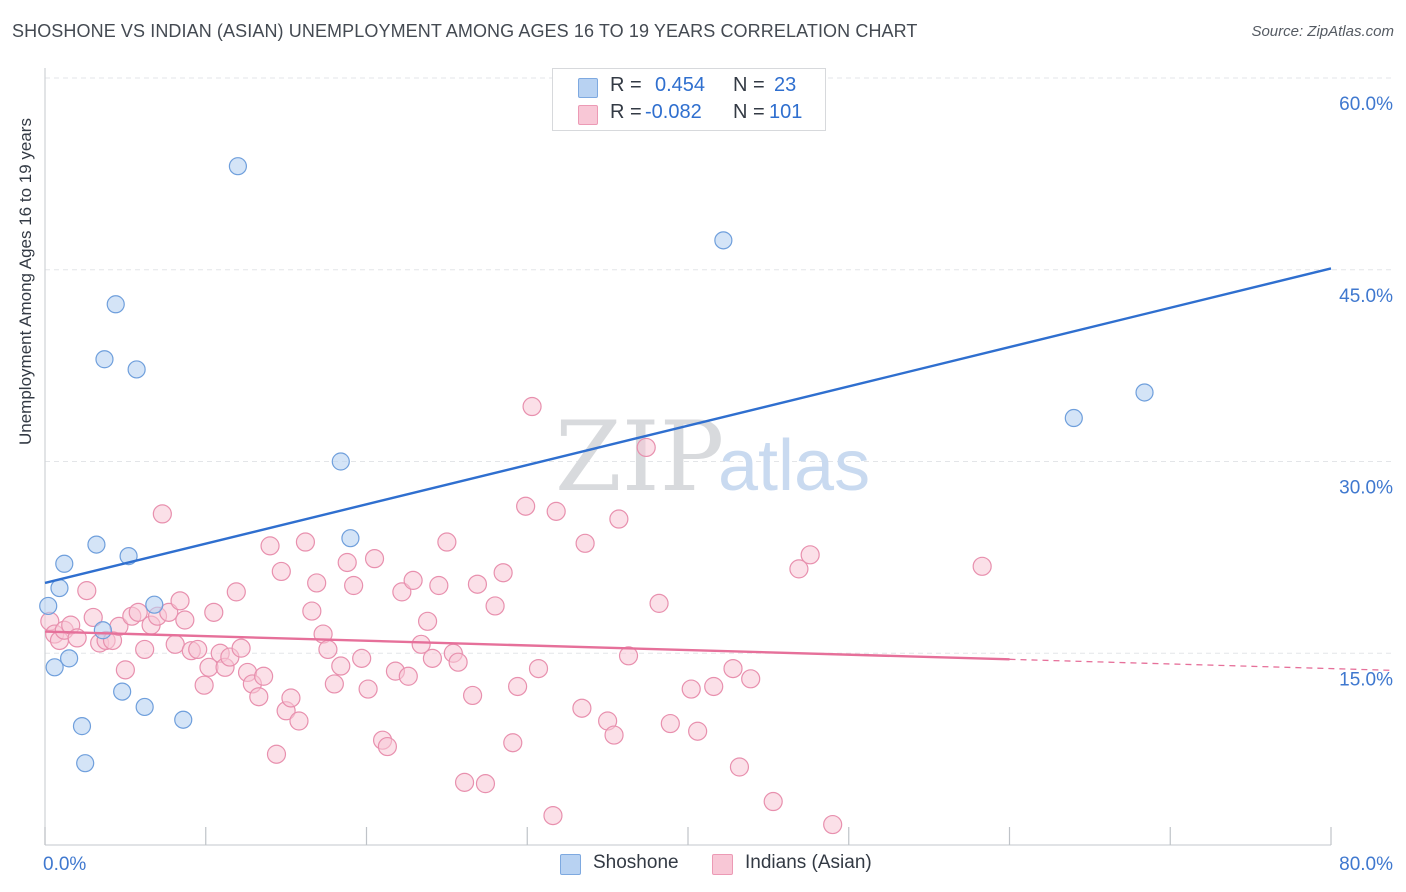 This screenshot has width=1406, height=892. I want to click on legend-swatch-shoshone, so click(588, 88).